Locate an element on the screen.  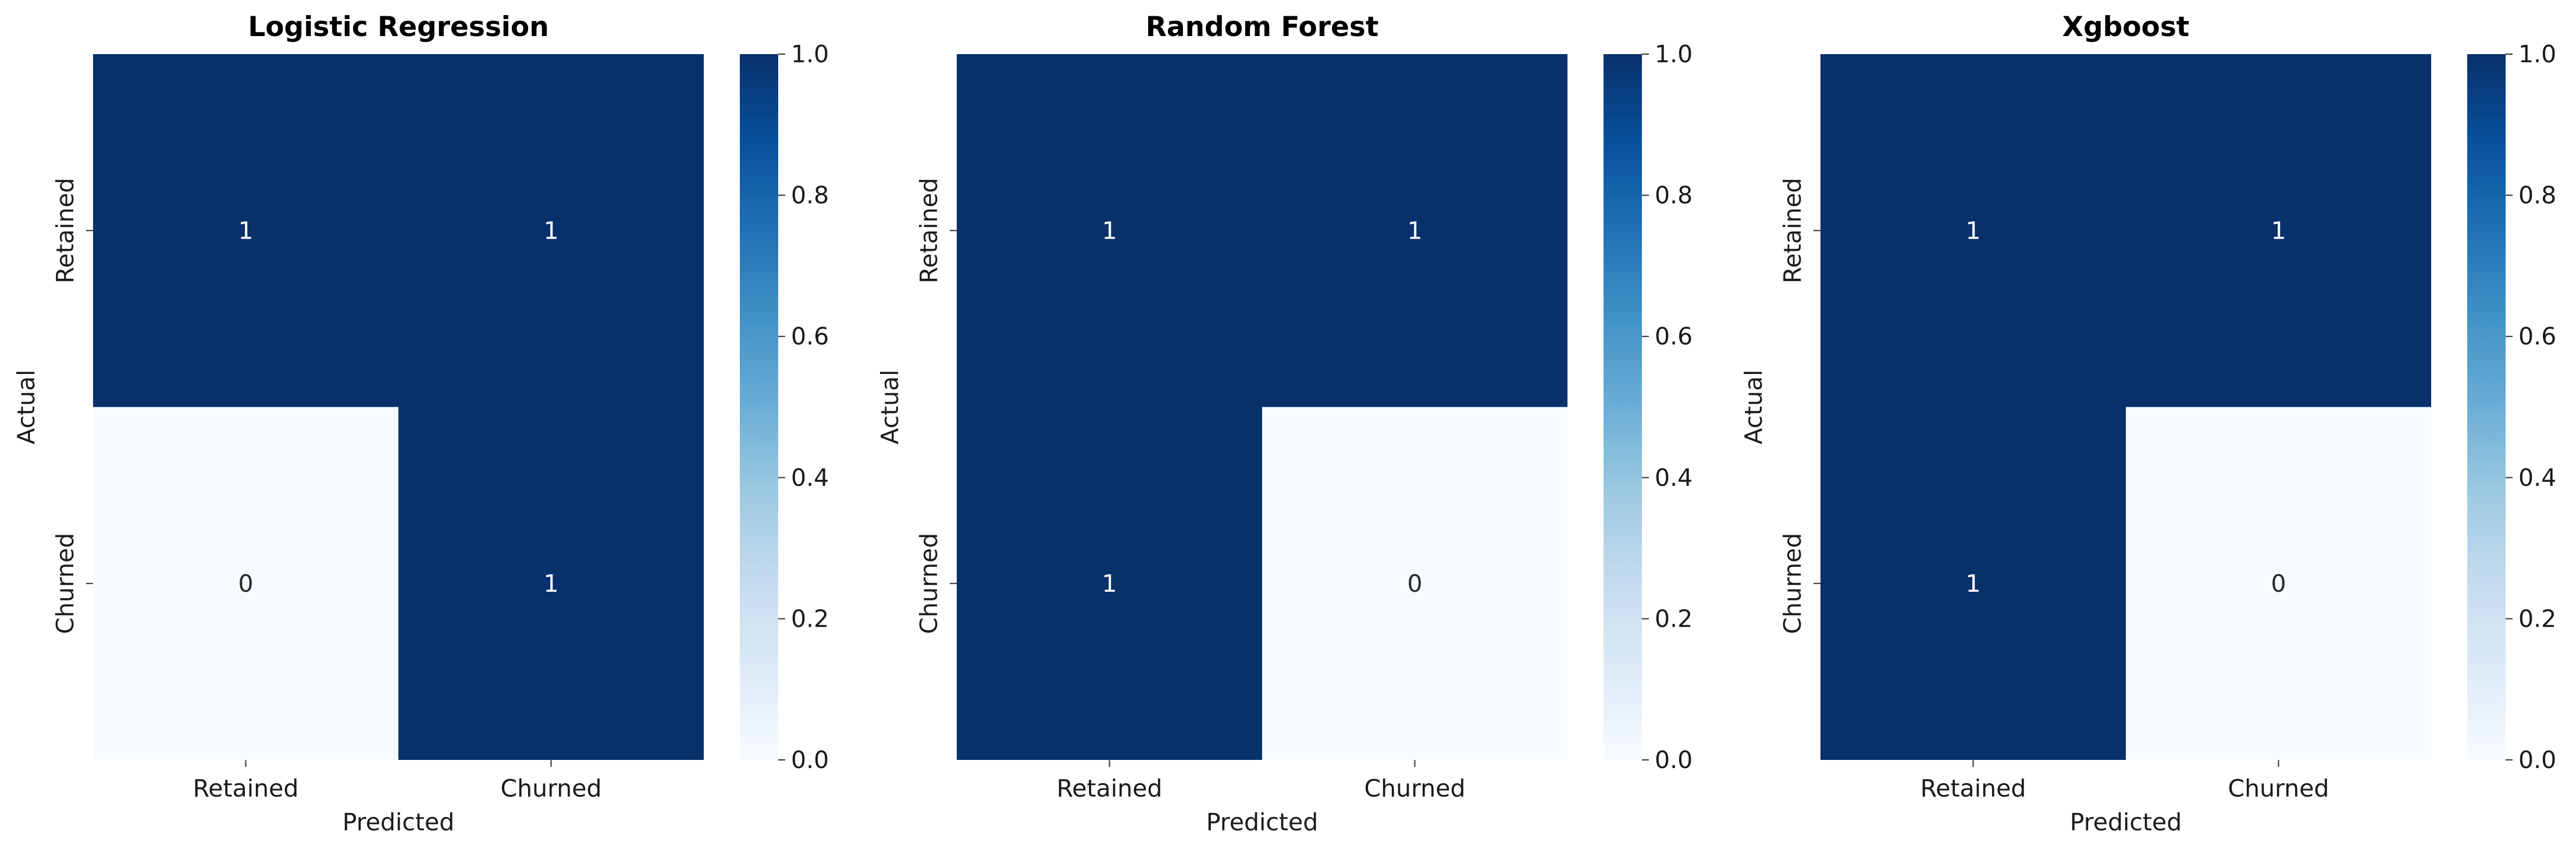
panel-title: Random Forest is located at coordinates (1262, 27).